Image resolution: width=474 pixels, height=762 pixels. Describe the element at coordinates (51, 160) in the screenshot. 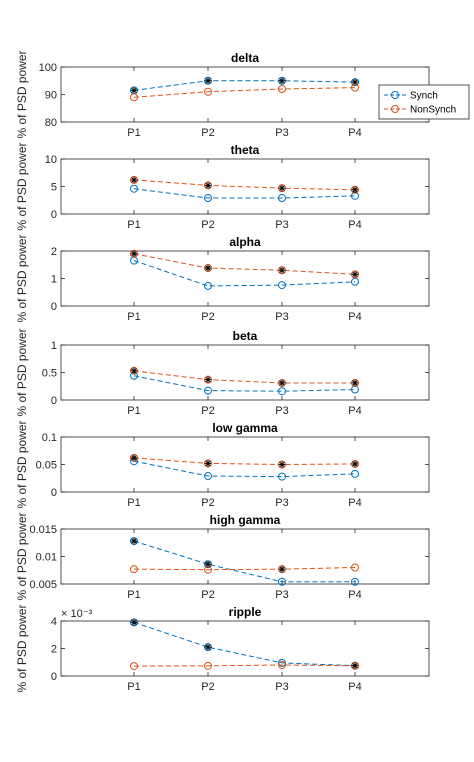

I see `y-tick-label: 10` at that location.